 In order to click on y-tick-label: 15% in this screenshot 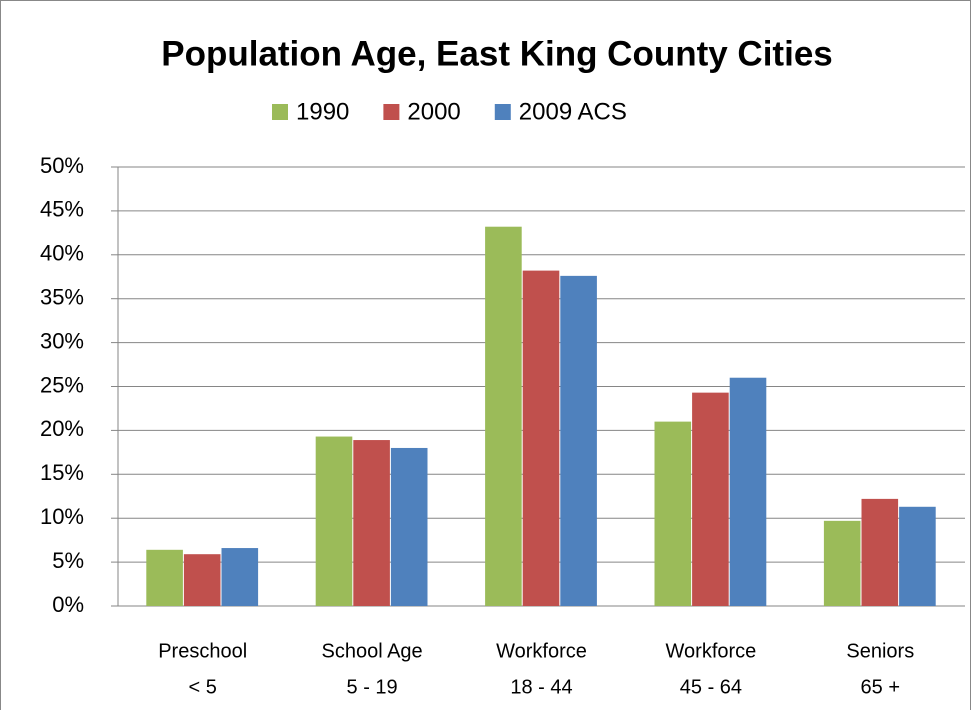, I will do `click(62, 472)`.